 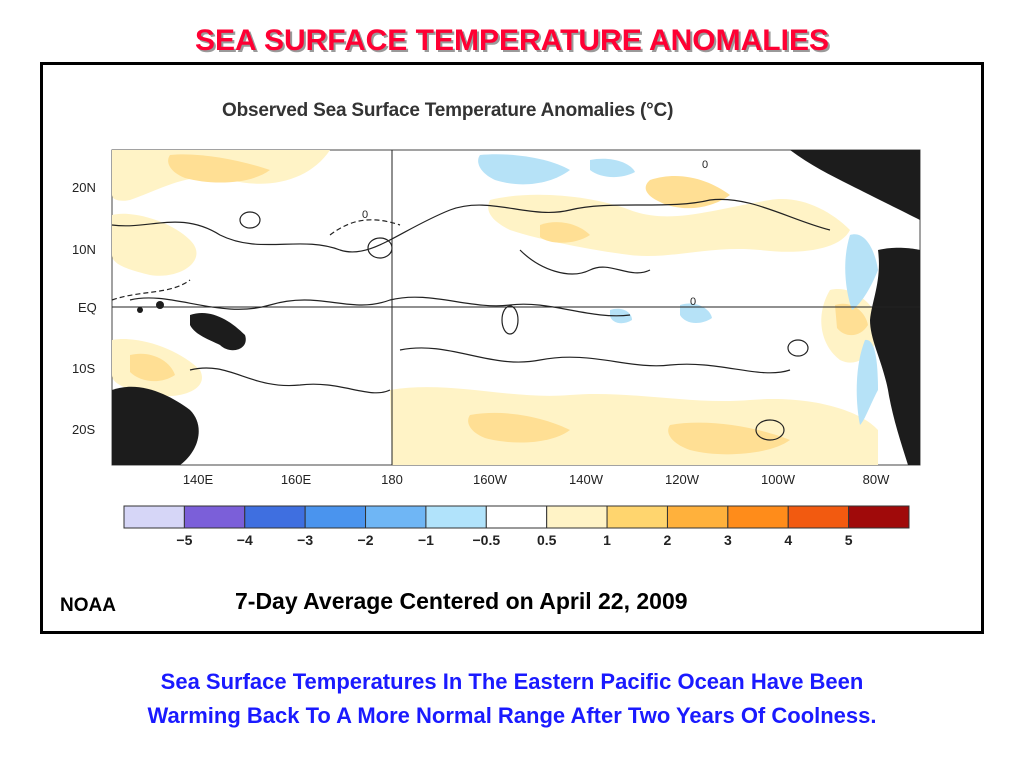 I want to click on lon-label-80w: 80W, so click(x=876, y=479).